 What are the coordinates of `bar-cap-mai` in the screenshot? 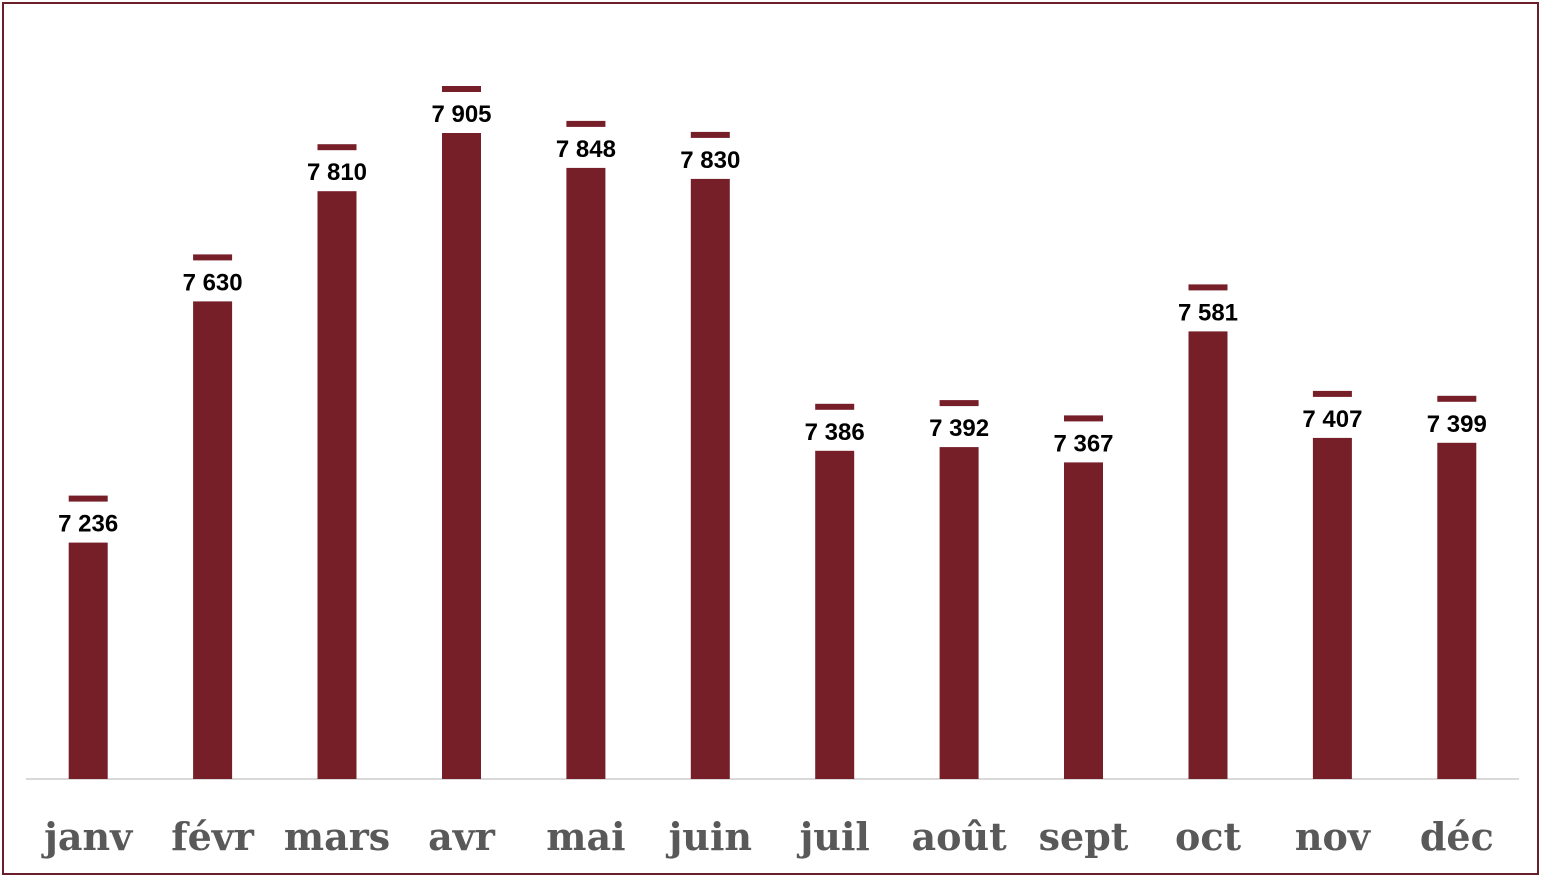 It's located at (586, 123).